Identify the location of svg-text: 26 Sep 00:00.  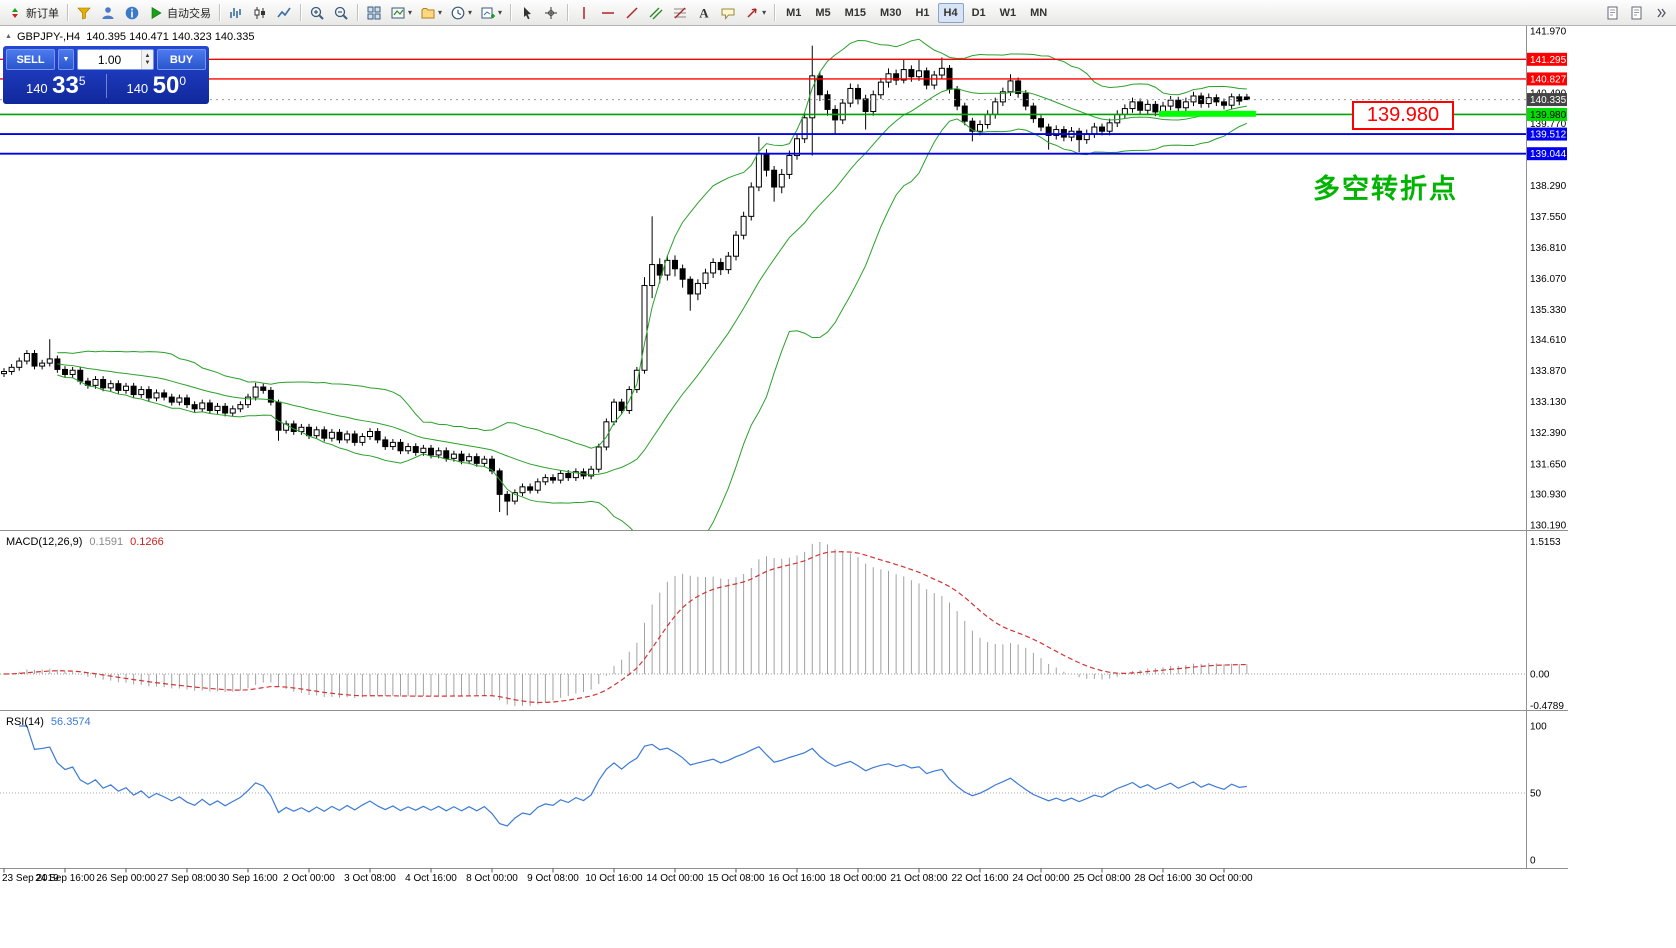
(126, 878).